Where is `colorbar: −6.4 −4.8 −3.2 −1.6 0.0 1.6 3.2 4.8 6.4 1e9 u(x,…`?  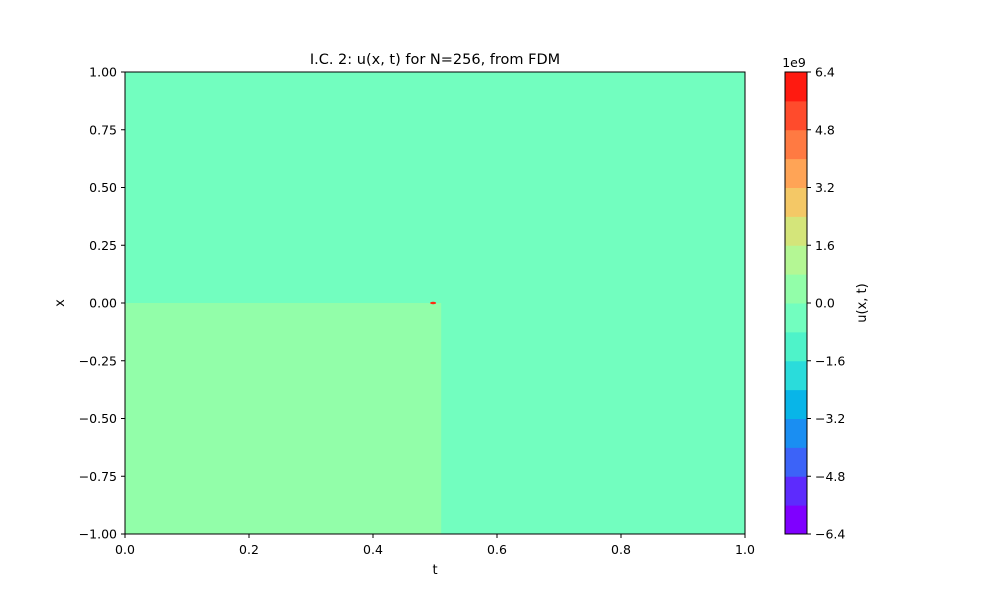 colorbar: −6.4 −4.8 −3.2 −1.6 0.0 1.6 3.2 4.8 6.4 1e9 u(x,… is located at coordinates (826, 298).